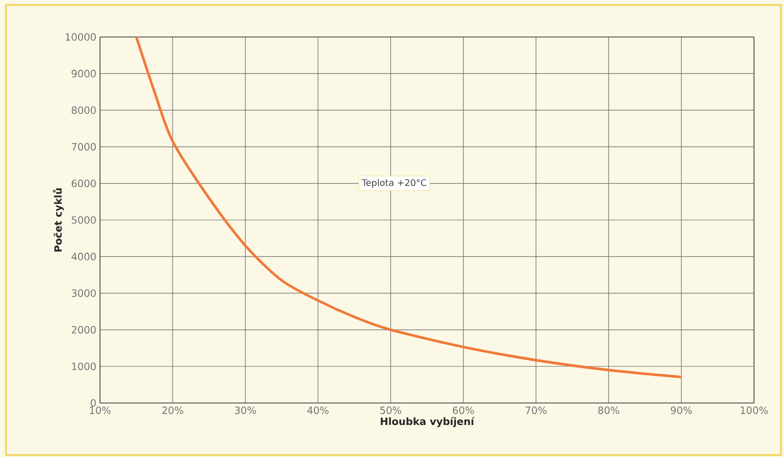 Image resolution: width=784 pixels, height=457 pixels. What do you see at coordinates (84, 146) in the screenshot?
I see `y-tick-label: 7000` at bounding box center [84, 146].